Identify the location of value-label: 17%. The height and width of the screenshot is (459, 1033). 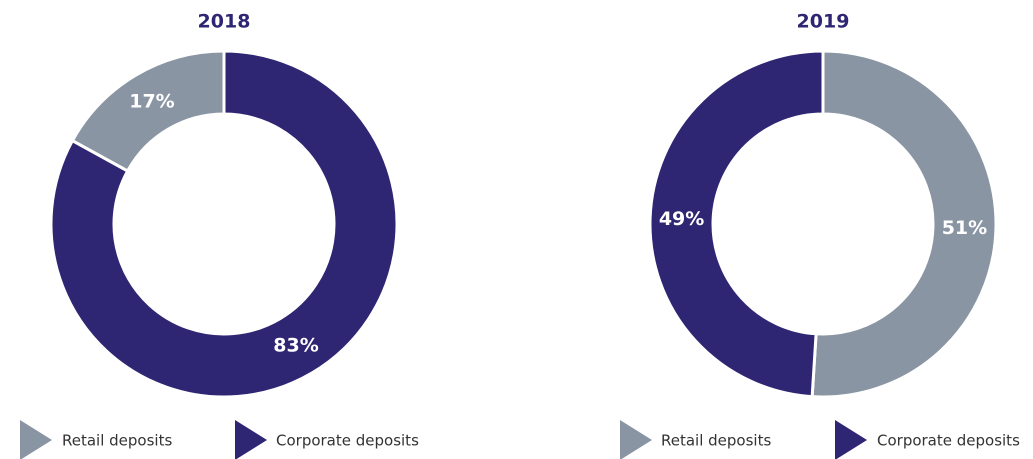
(151, 102).